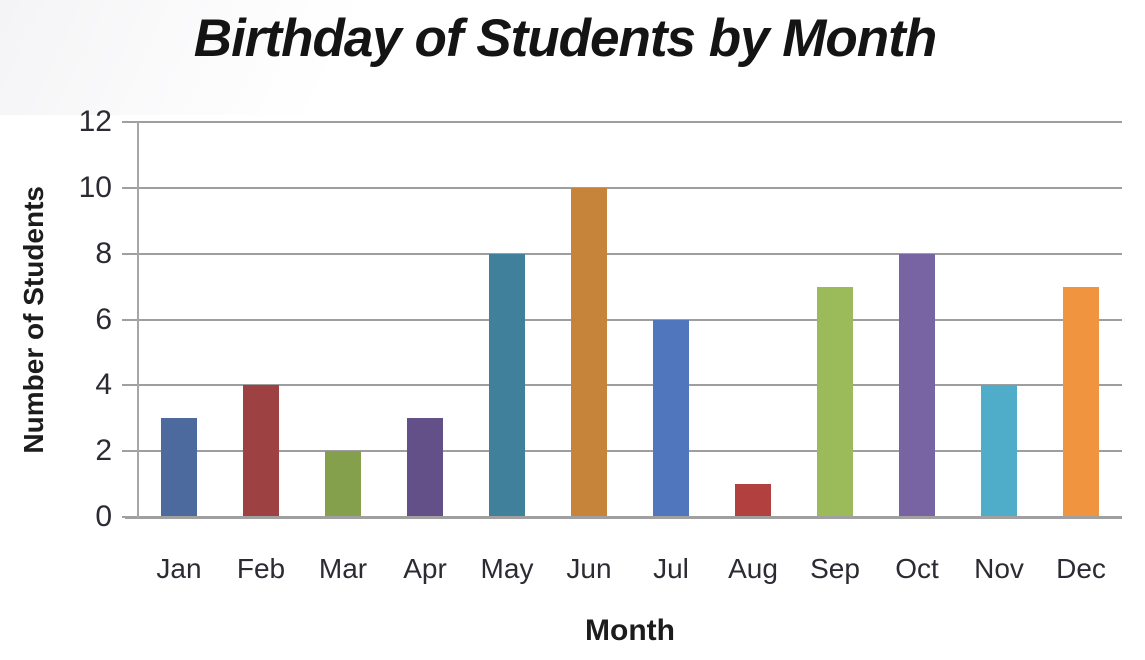 Image resolution: width=1145 pixels, height=660 pixels. What do you see at coordinates (179, 467) in the screenshot?
I see `bar-jan` at bounding box center [179, 467].